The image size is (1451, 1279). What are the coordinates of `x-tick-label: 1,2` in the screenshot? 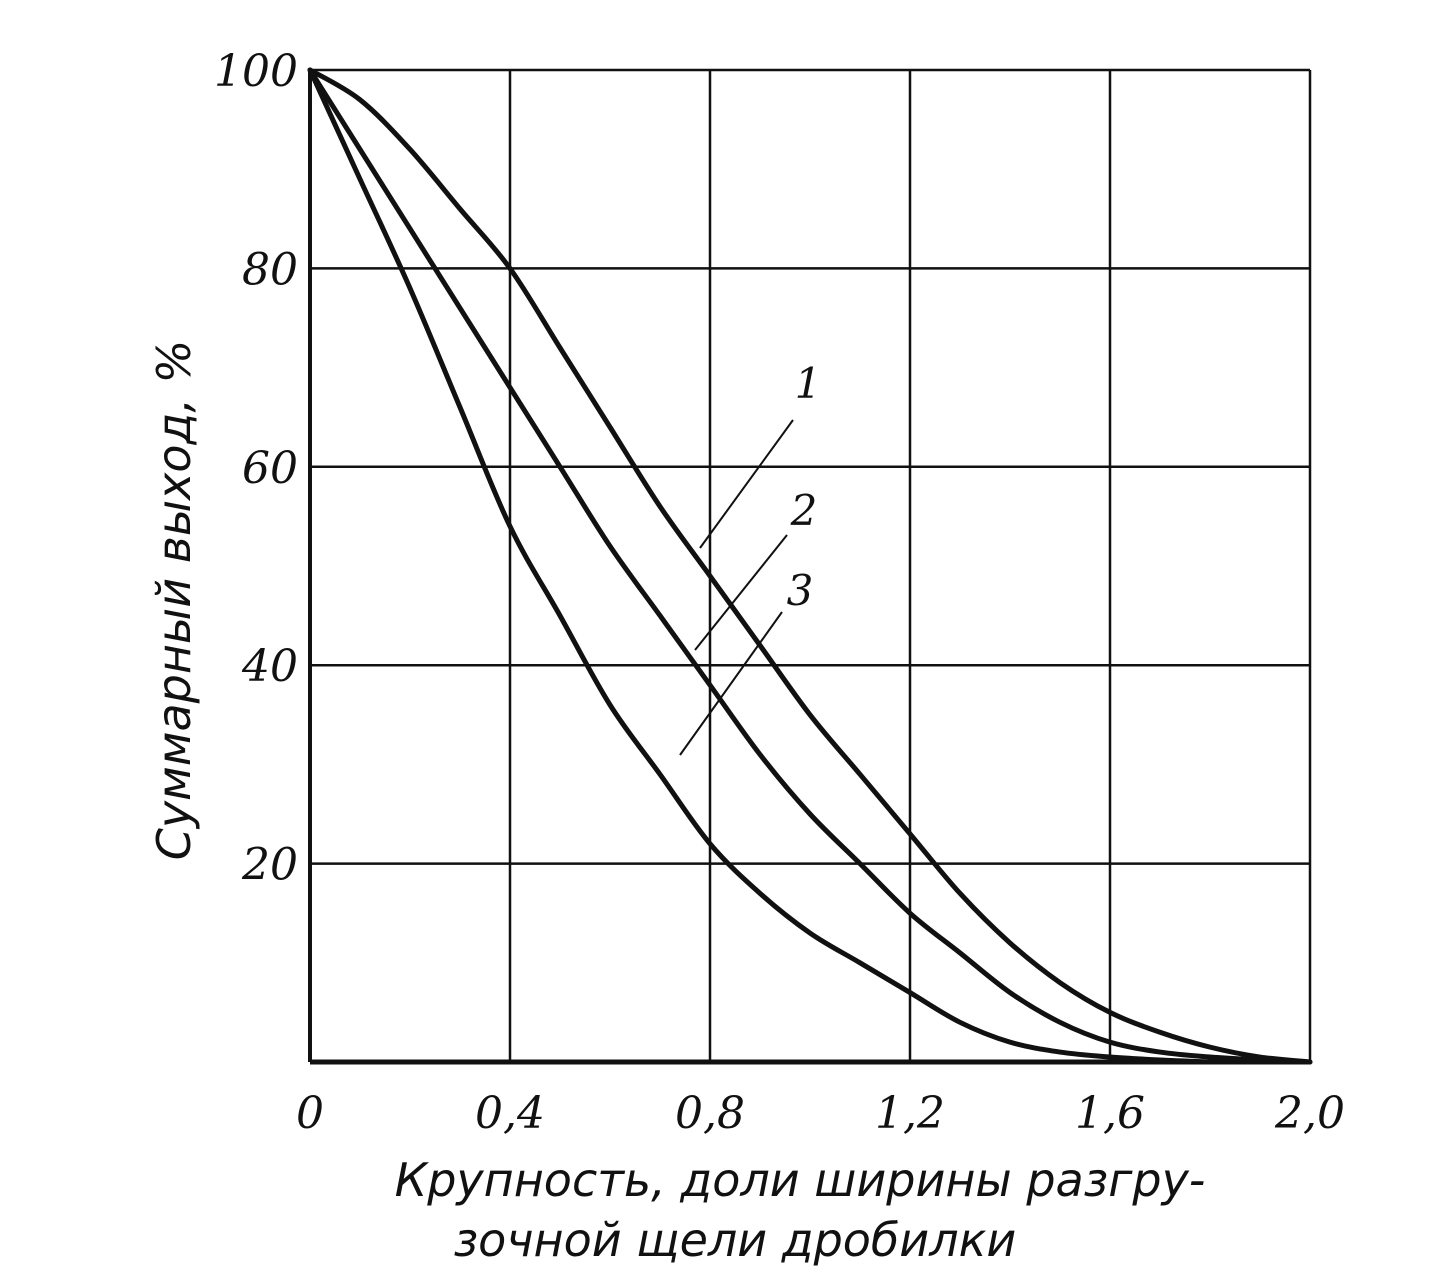 It's located at (910, 1113).